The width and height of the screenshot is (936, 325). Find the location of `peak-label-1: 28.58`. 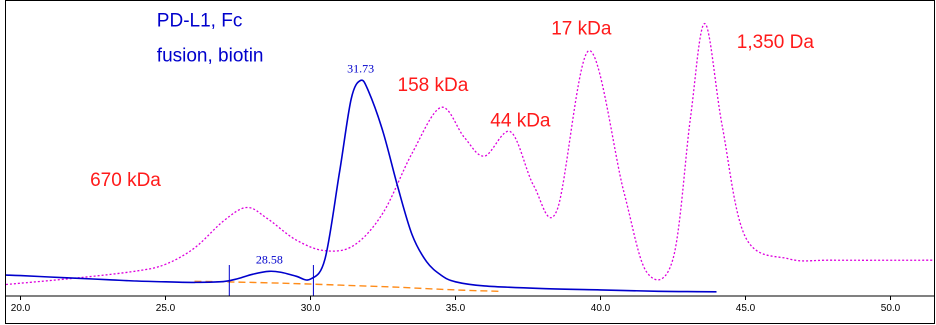

peak-label-1: 28.58 is located at coordinates (269, 259).